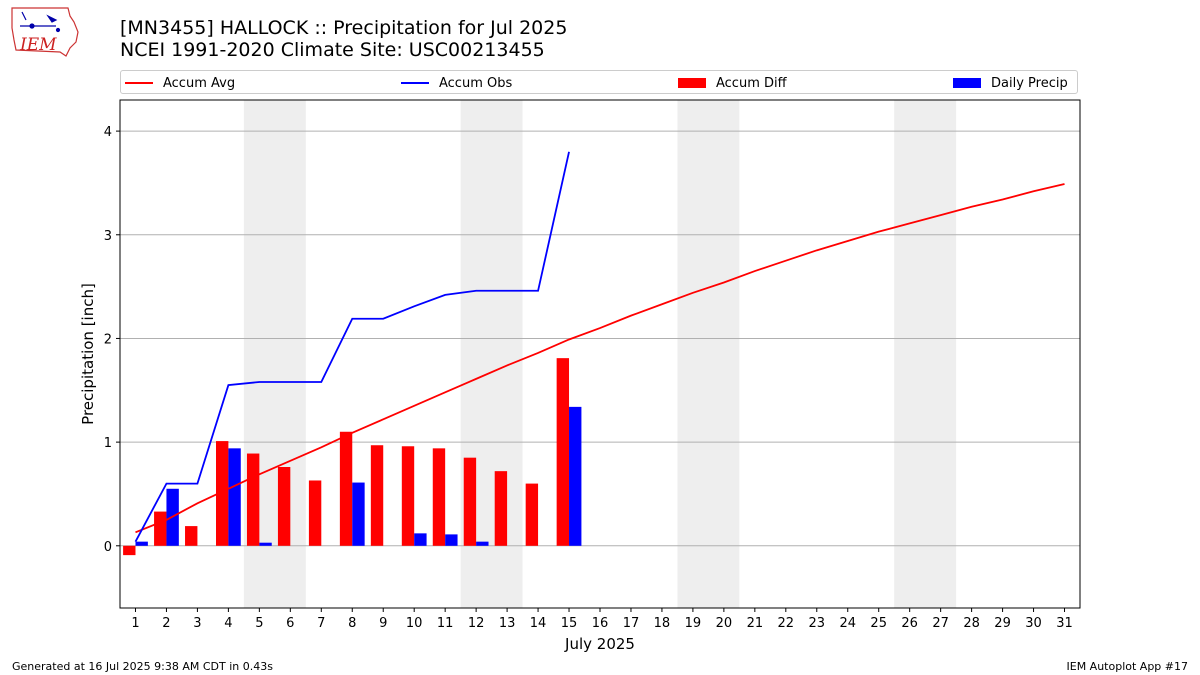 This screenshot has width=1200, height=675. Describe the element at coordinates (631, 623) in the screenshot. I see `x-tick-label: 17` at that location.